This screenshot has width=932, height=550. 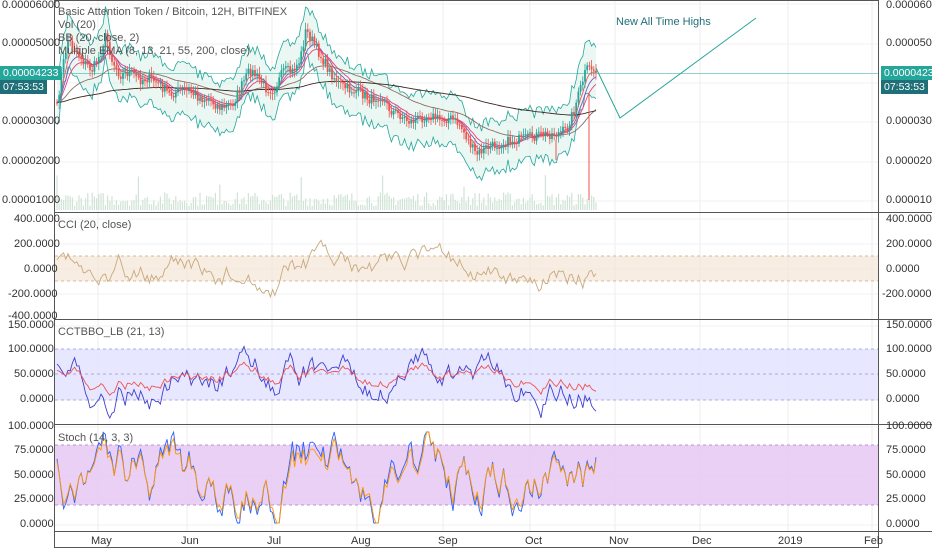 What do you see at coordinates (448, 541) in the screenshot?
I see `xtick: Sep` at bounding box center [448, 541].